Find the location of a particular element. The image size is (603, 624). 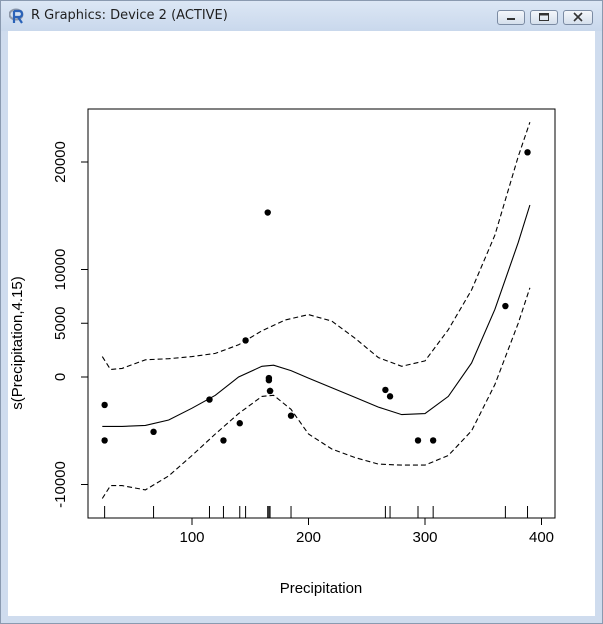

y-tick-label: 0 is located at coordinates (60, 377).